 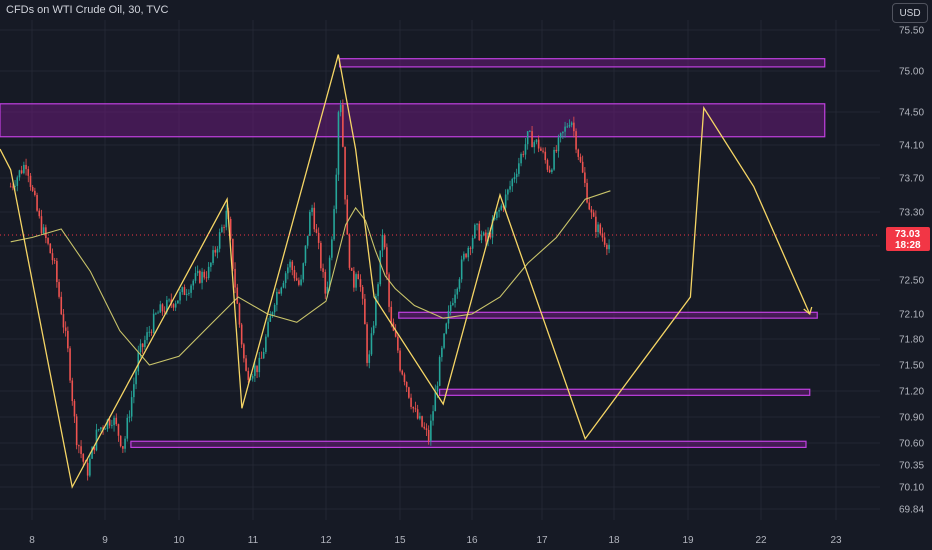 I want to click on y-tick-label: 70.35, so click(x=911, y=466).